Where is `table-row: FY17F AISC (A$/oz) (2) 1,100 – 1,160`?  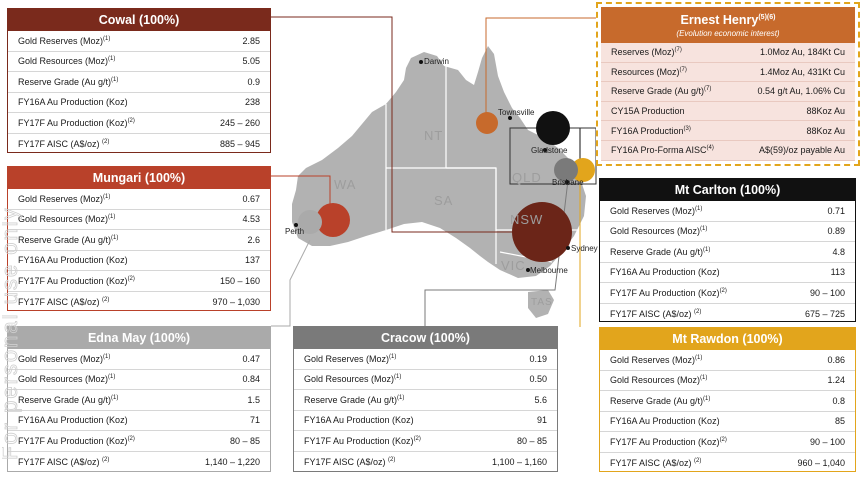
table-row: FY17F AISC (A$/oz) (2) 1,100 – 1,160 is located at coordinates (425, 462).